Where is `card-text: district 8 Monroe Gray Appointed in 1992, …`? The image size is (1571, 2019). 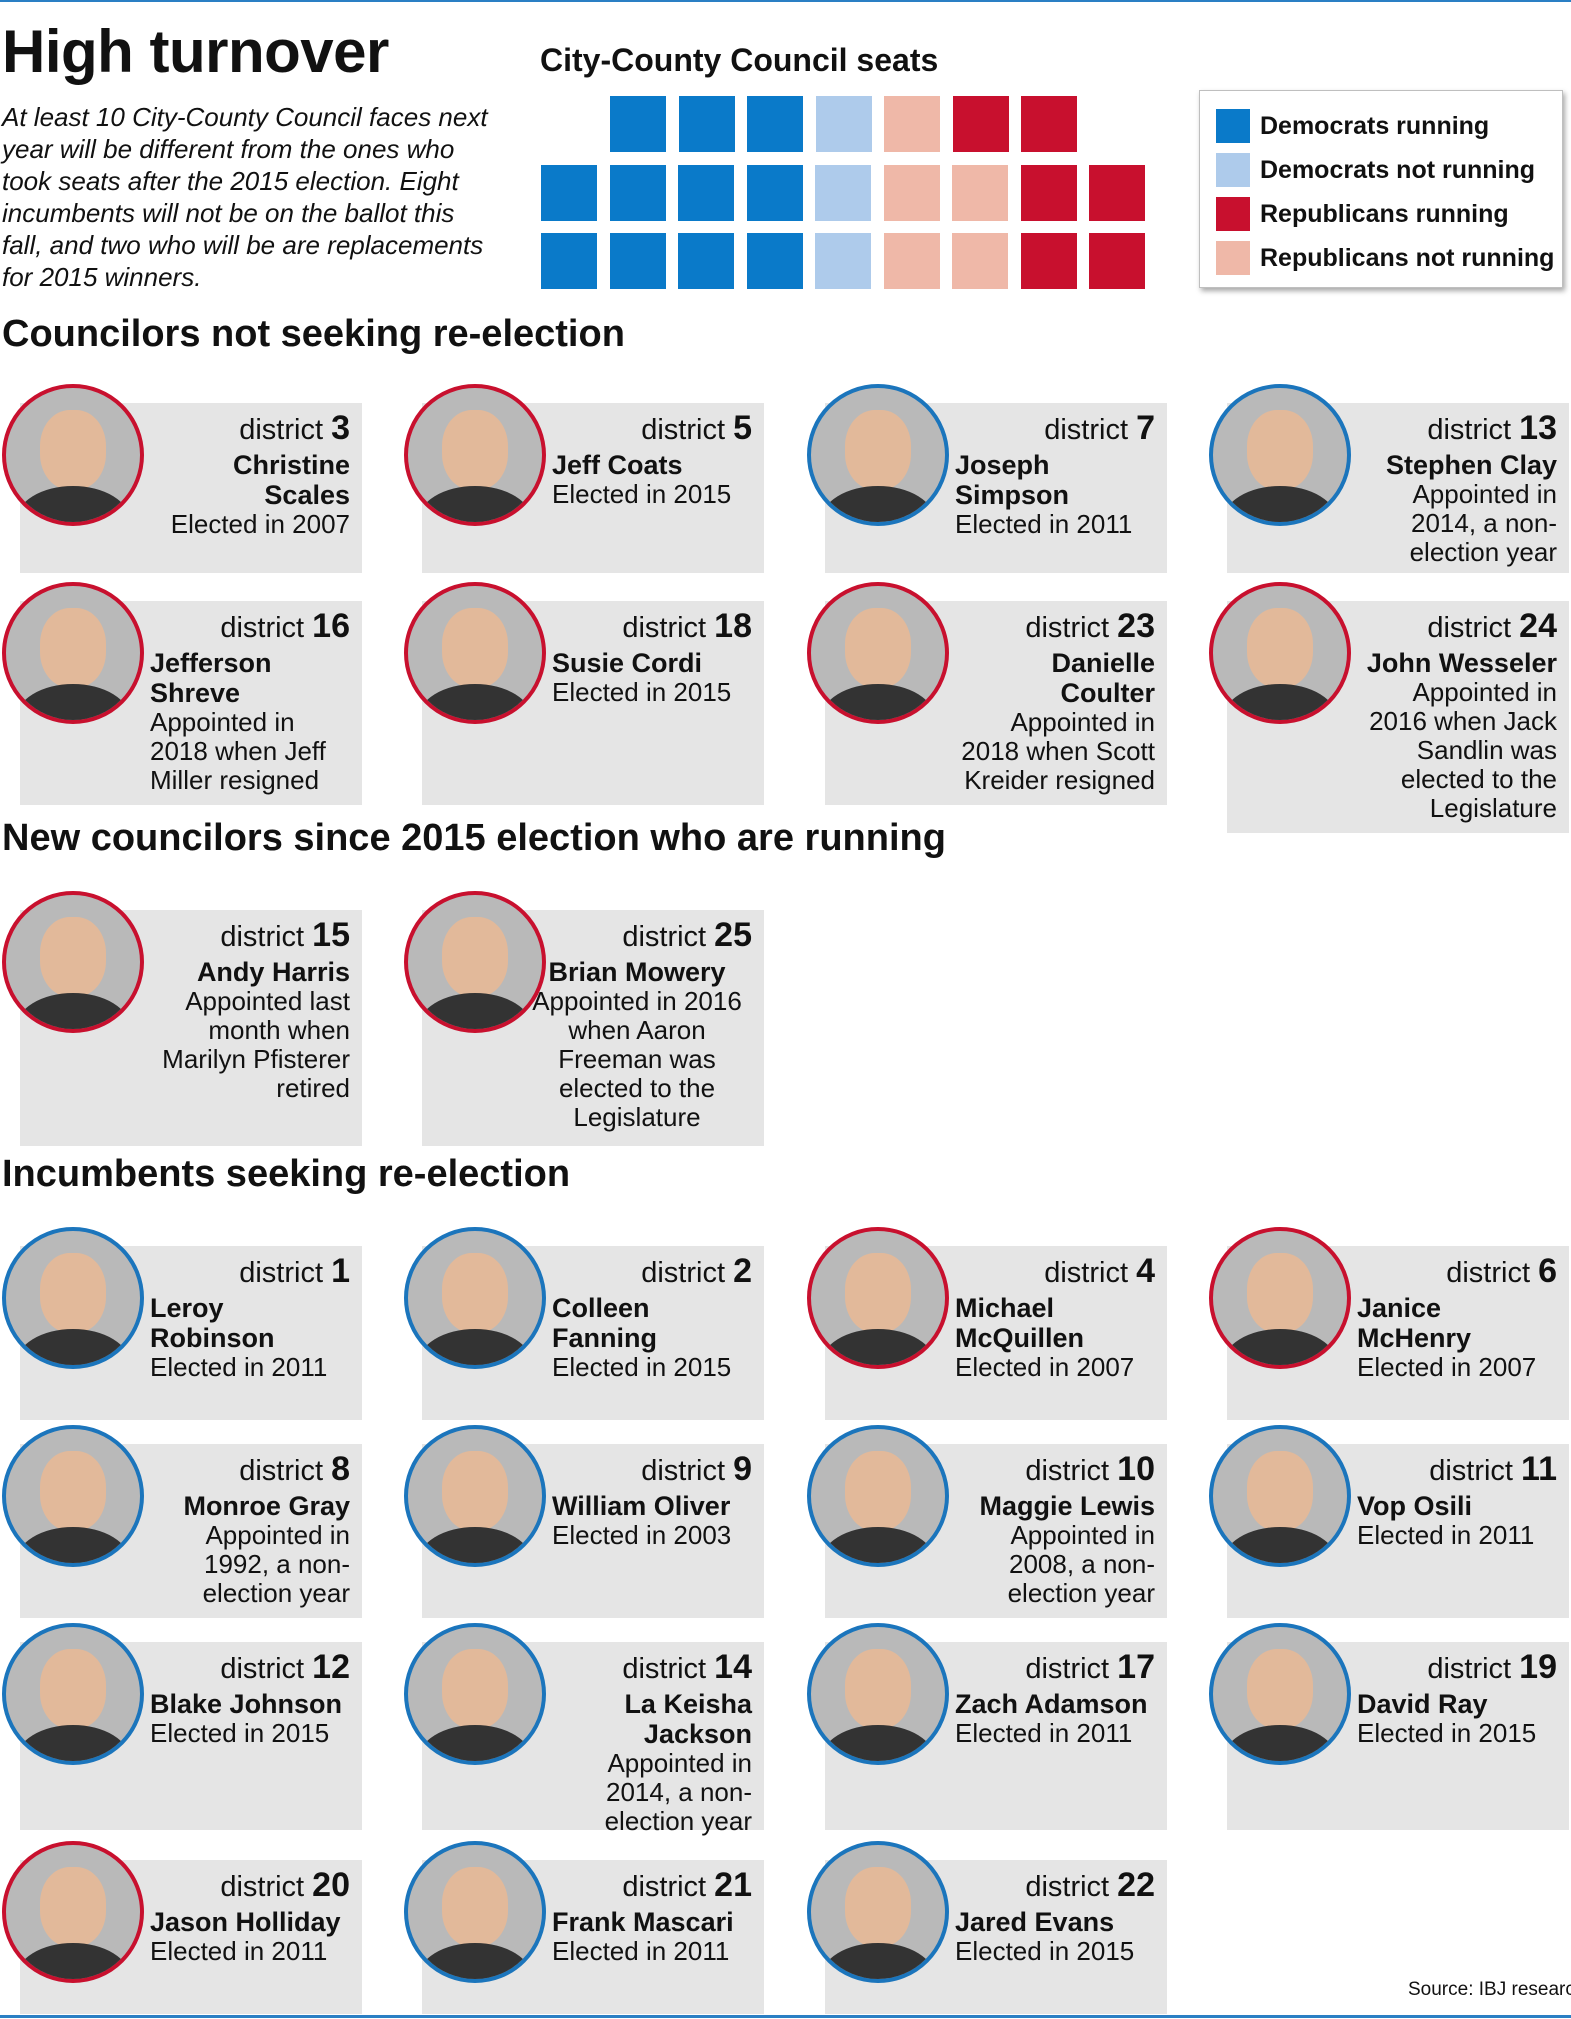 card-text: district 8 Monroe Gray Appointed in 1992, … is located at coordinates (250, 1529).